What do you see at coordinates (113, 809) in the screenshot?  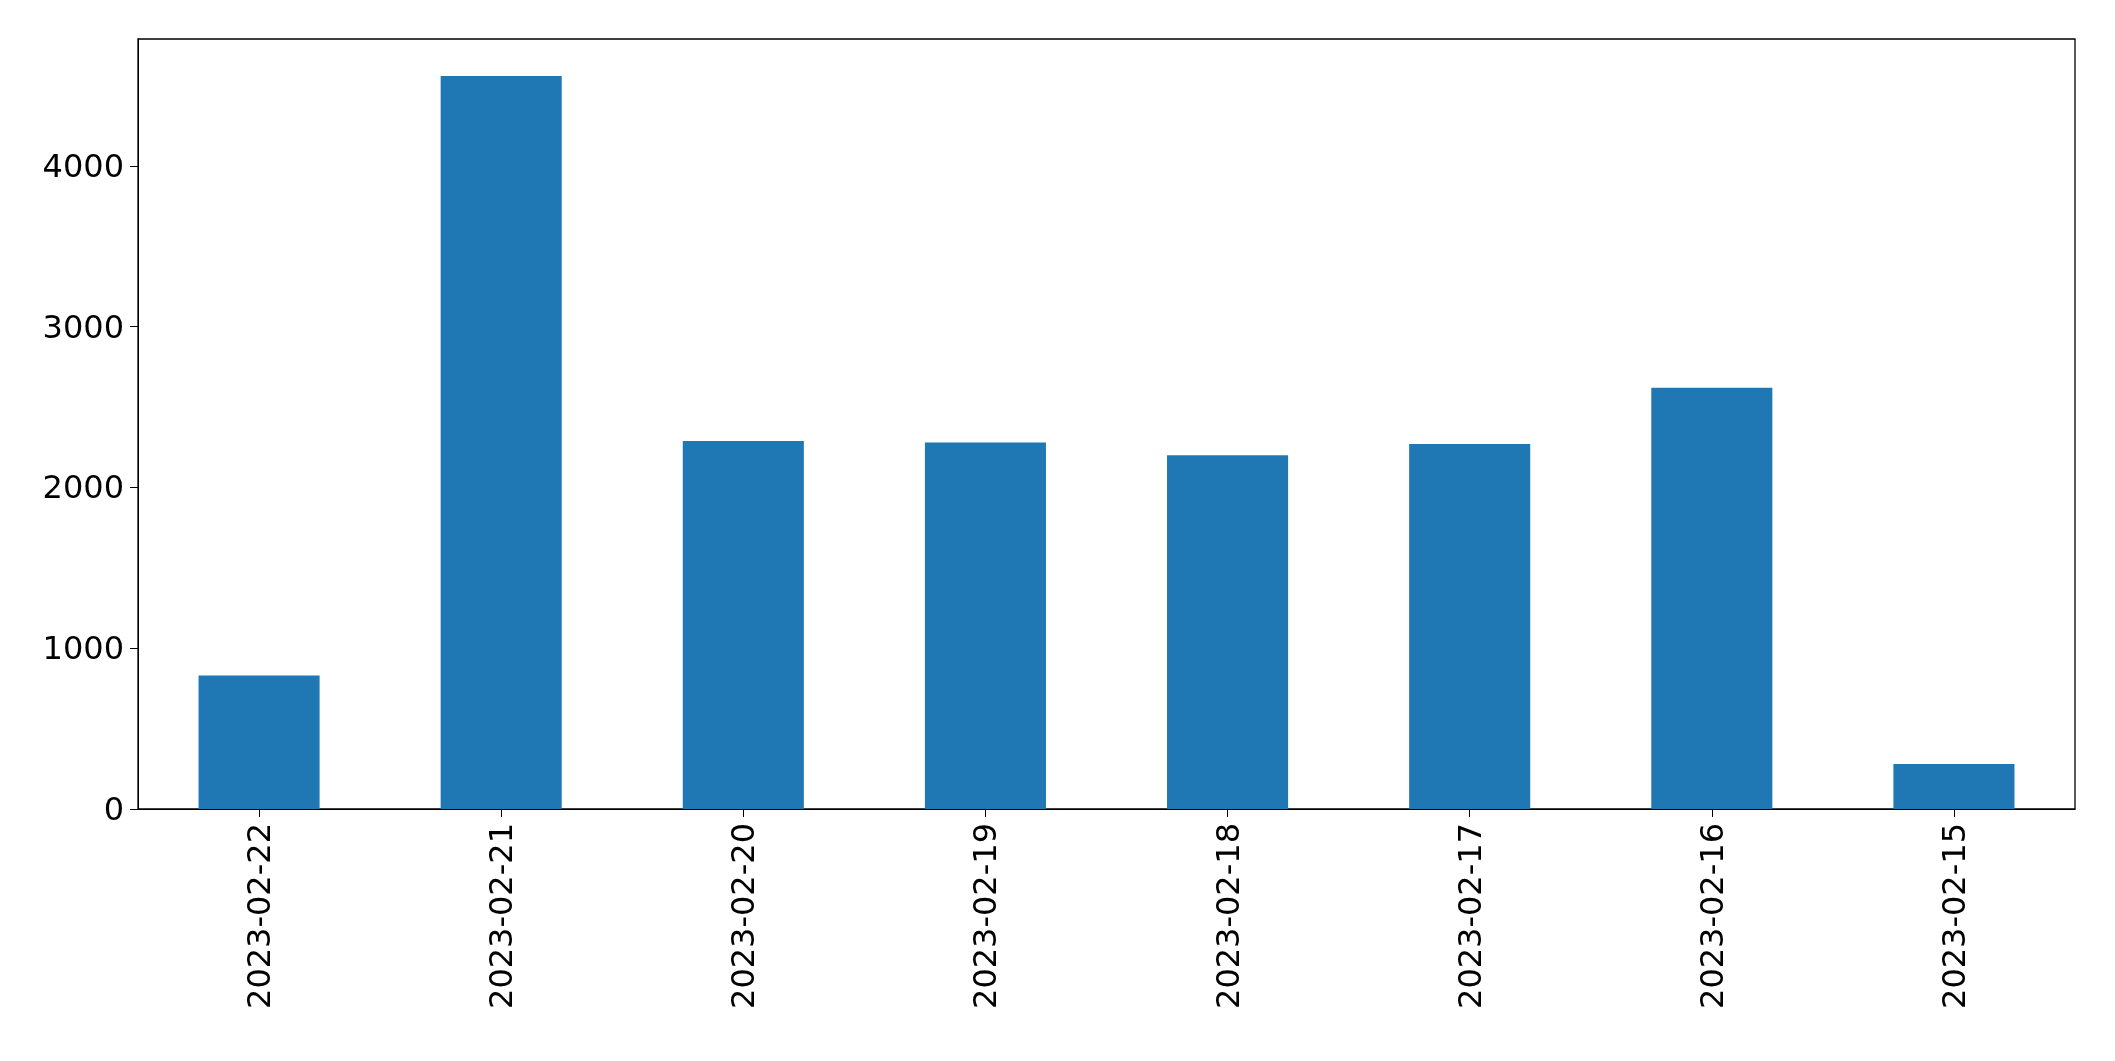 I see `y-tick-label: 0` at bounding box center [113, 809].